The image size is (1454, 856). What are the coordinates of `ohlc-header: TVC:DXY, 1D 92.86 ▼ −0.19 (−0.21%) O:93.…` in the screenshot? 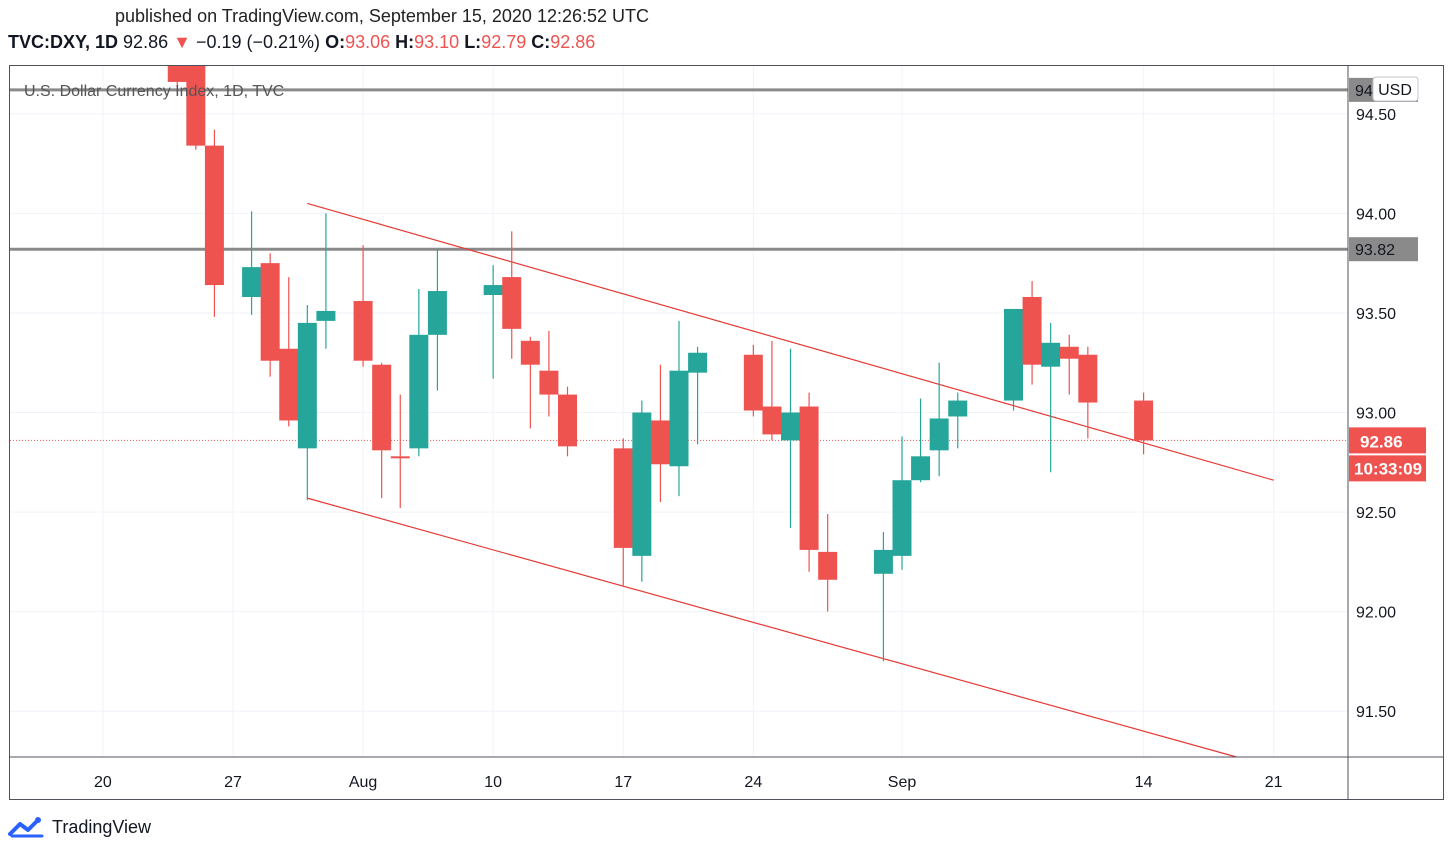 It's located at (301, 42).